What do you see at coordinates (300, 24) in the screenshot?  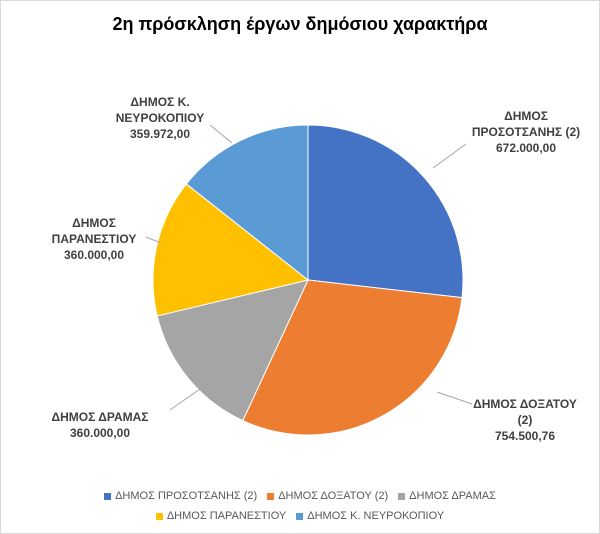 I see `chart-title: 2η πρόσκληση έργων δημόσιου χαρακτήρα` at bounding box center [300, 24].